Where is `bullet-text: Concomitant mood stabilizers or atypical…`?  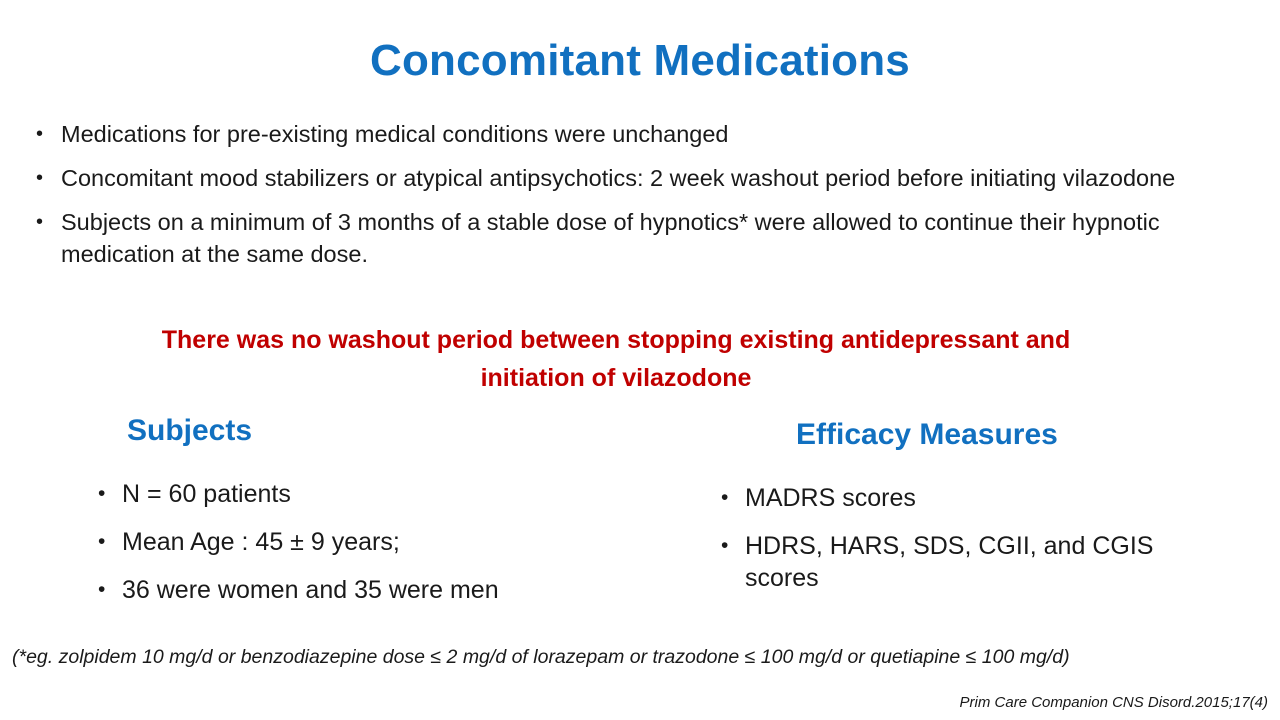
bullet-text: Concomitant mood stabilizers or atypical… is located at coordinates (618, 178).